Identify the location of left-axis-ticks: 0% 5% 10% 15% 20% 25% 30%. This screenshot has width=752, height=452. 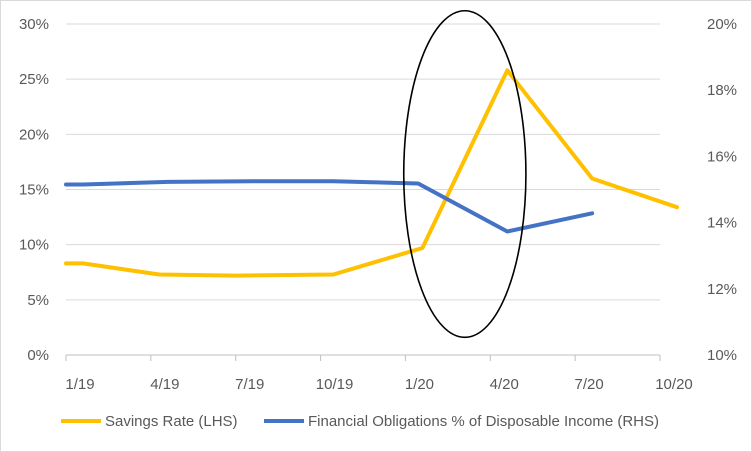
(34, 190).